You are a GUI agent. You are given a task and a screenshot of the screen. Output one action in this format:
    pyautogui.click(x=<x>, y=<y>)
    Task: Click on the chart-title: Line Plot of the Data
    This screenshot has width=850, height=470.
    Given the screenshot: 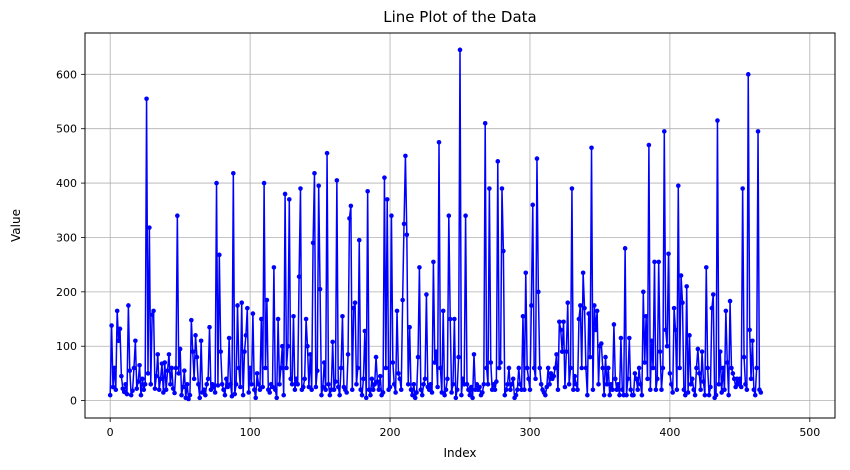 What is the action you would take?
    pyautogui.click(x=460, y=17)
    